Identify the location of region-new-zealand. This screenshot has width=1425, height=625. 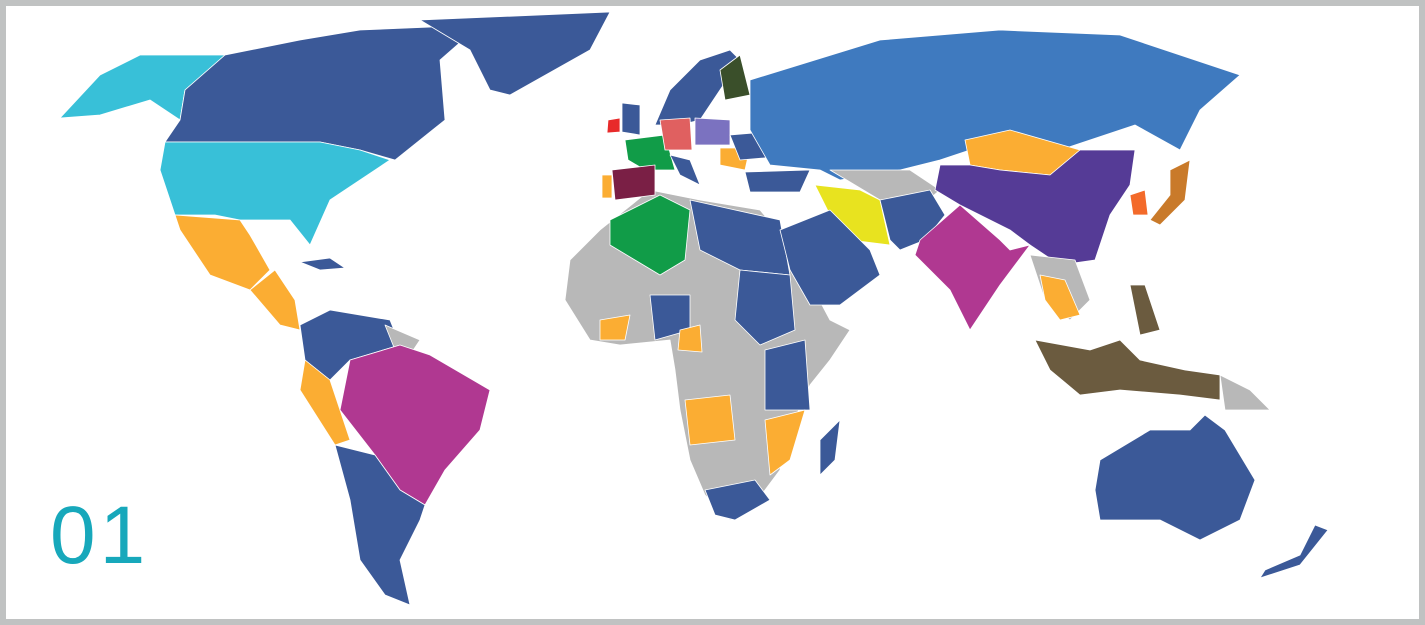
(1294, 551).